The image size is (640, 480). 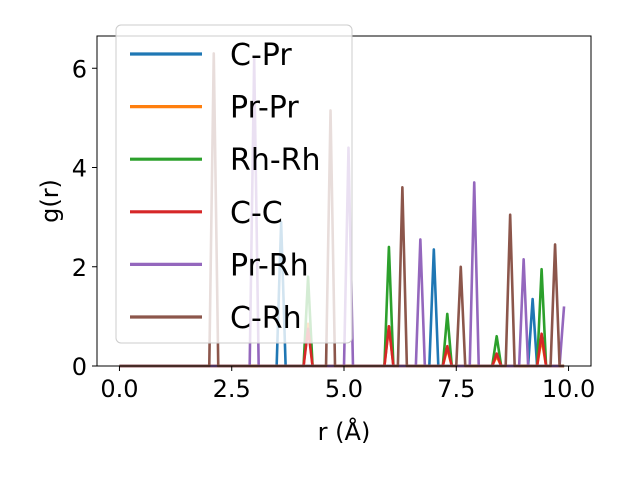 I want to click on y-tick-label: 0, so click(x=79, y=367).